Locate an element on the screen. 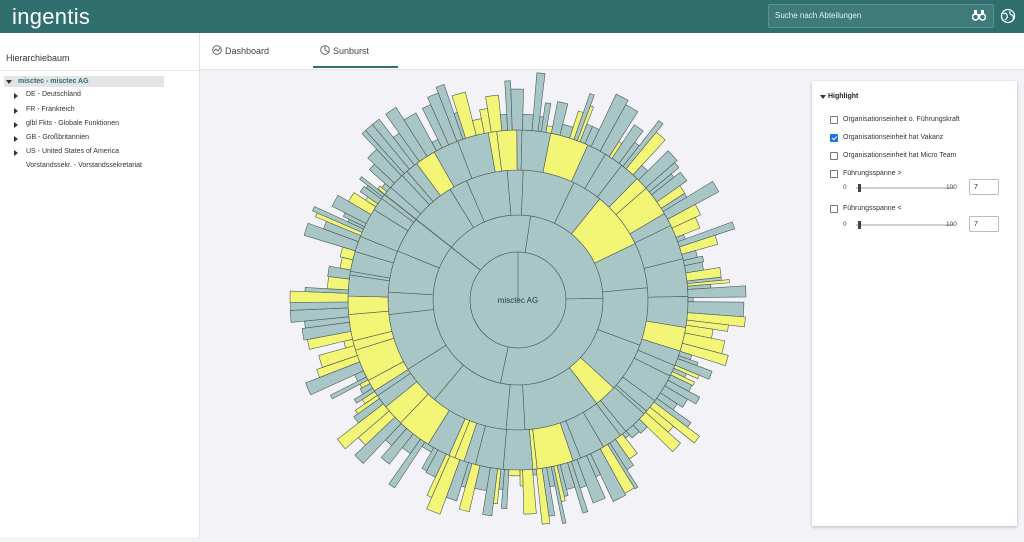 The image size is (1024, 542). checkbox-label: Organisationseinheit o. Führungskraft is located at coordinates (901, 119).